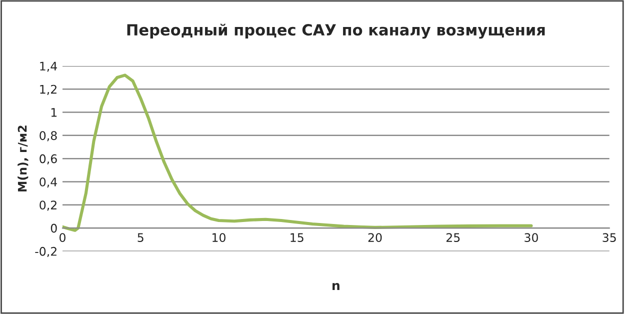  Describe the element at coordinates (141, 237) in the screenshot. I see `x-tick-label: 5` at that location.